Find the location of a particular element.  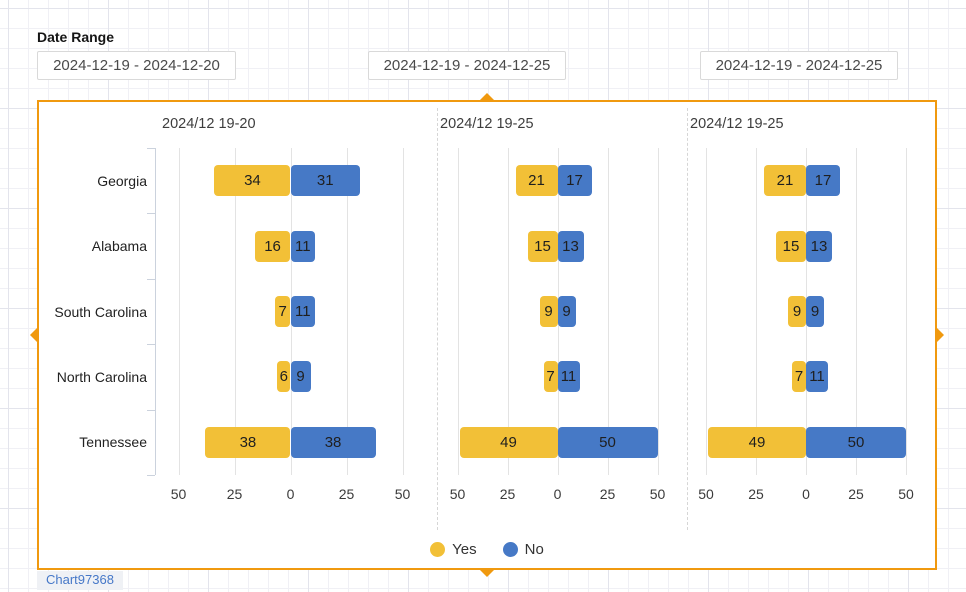

category-label: North Carolina is located at coordinates (101, 376).